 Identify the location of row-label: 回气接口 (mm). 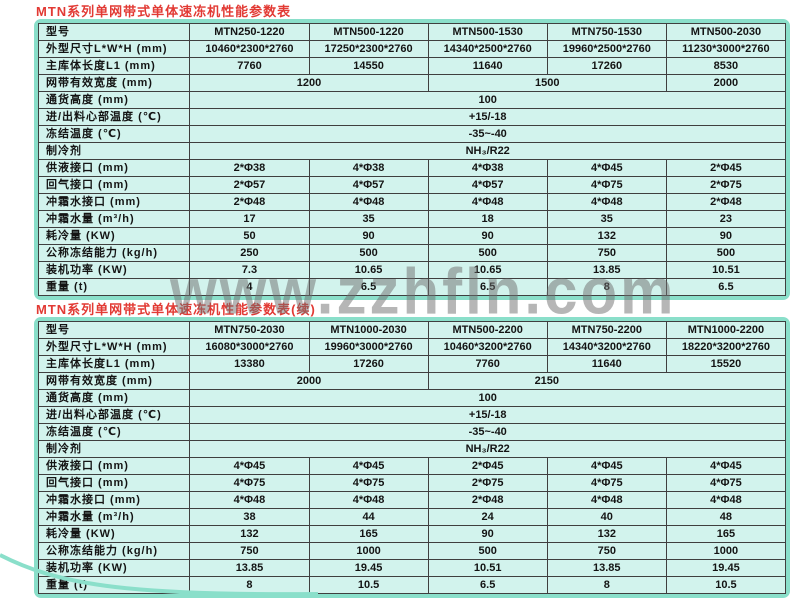
(114, 185).